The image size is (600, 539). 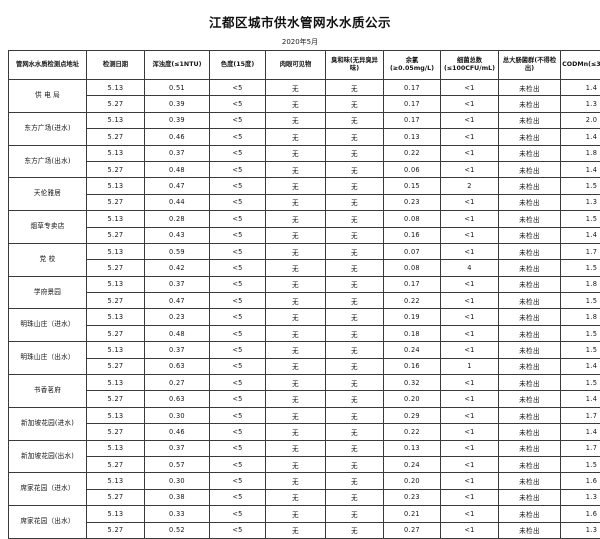 What do you see at coordinates (530, 65) in the screenshot?
I see `column-header-total-coliform: 总大肠菌群(不得检出)` at bounding box center [530, 65].